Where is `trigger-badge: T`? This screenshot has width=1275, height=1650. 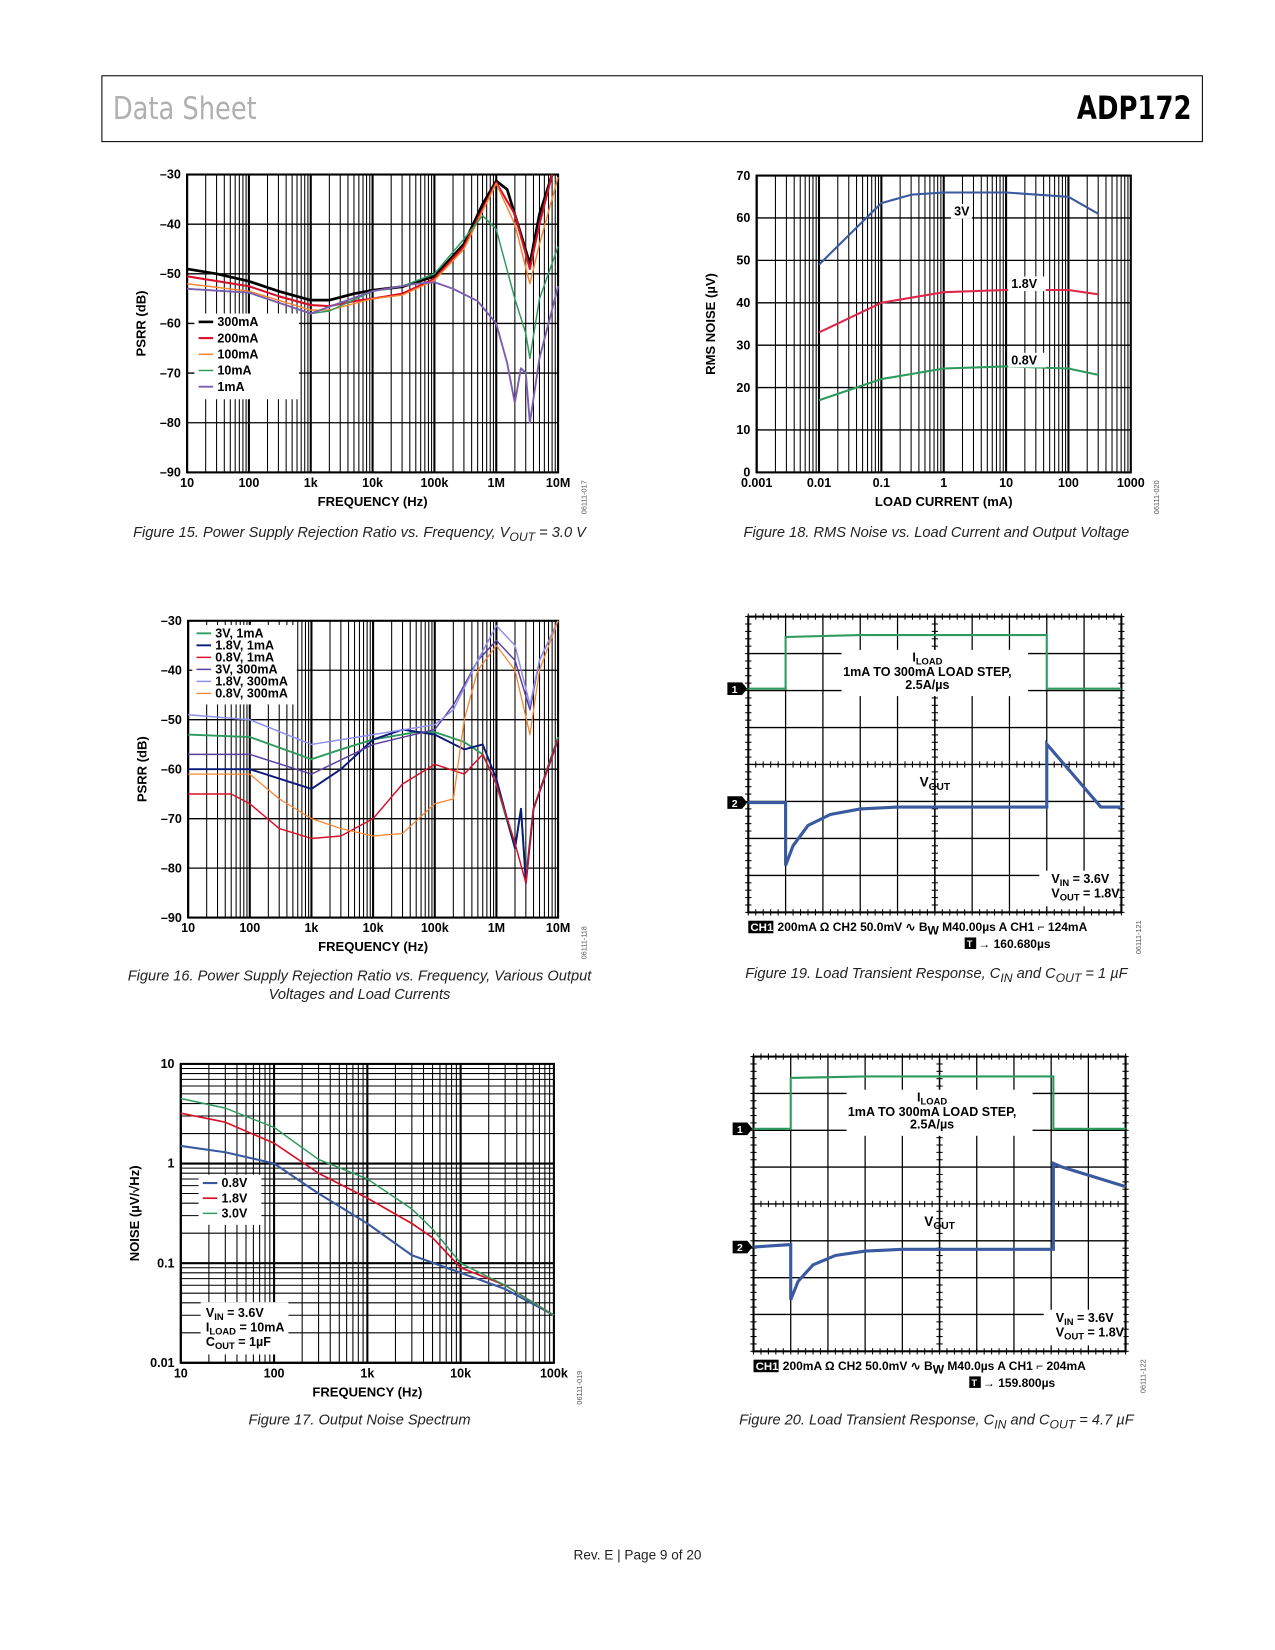
trigger-badge: T is located at coordinates (974, 1382).